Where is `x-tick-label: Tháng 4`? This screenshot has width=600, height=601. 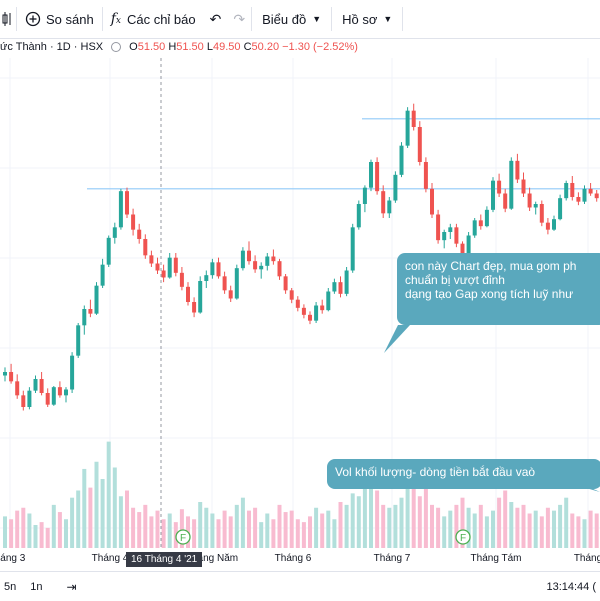
x-tick-label: Tháng 4 is located at coordinates (110, 558).